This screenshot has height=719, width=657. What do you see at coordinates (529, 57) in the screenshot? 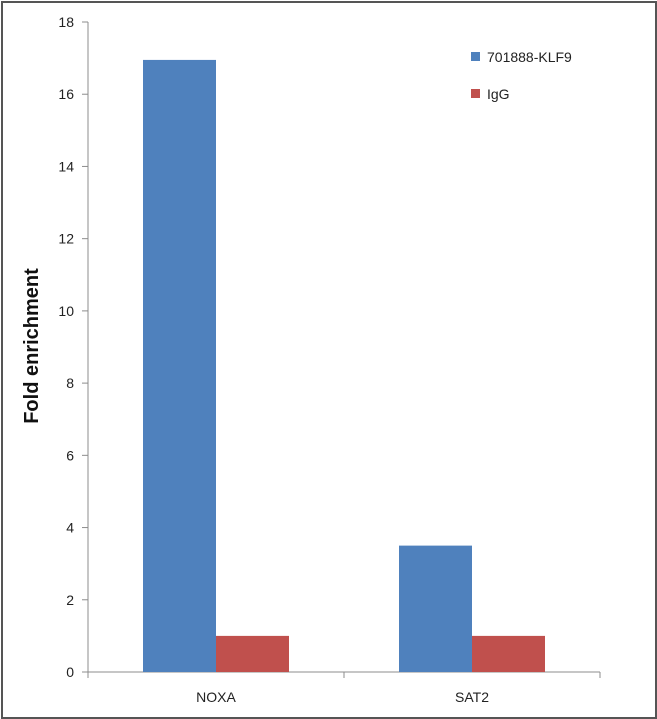
I see `legend-label: 701888-KLF9` at bounding box center [529, 57].